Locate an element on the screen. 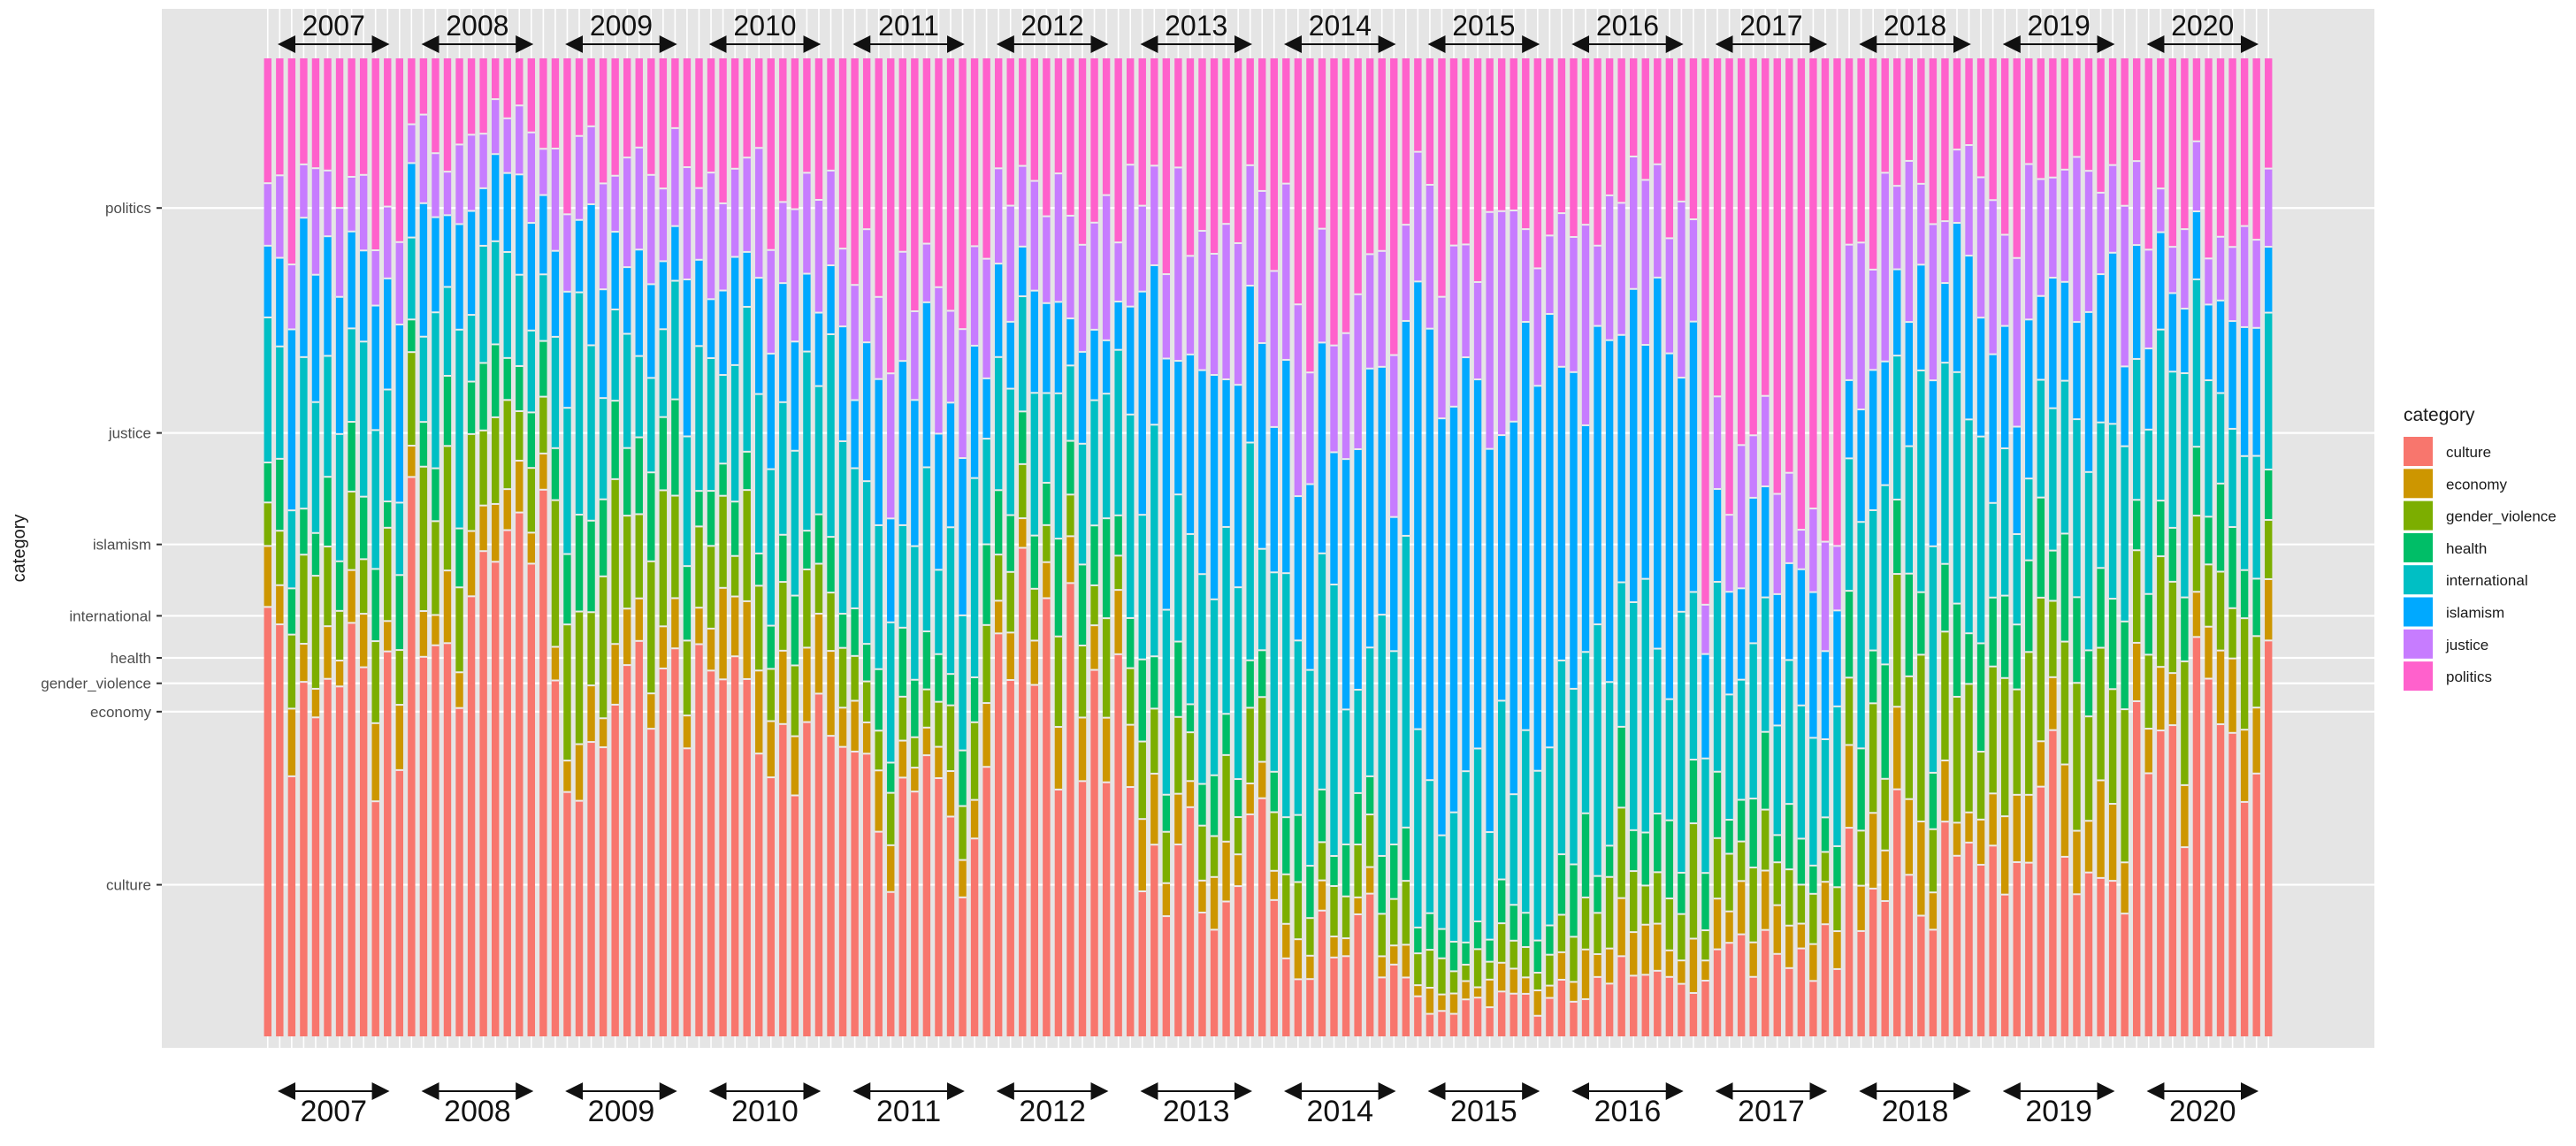 This screenshot has height=1146, width=2576. legend-key-politics is located at coordinates (2418, 676).